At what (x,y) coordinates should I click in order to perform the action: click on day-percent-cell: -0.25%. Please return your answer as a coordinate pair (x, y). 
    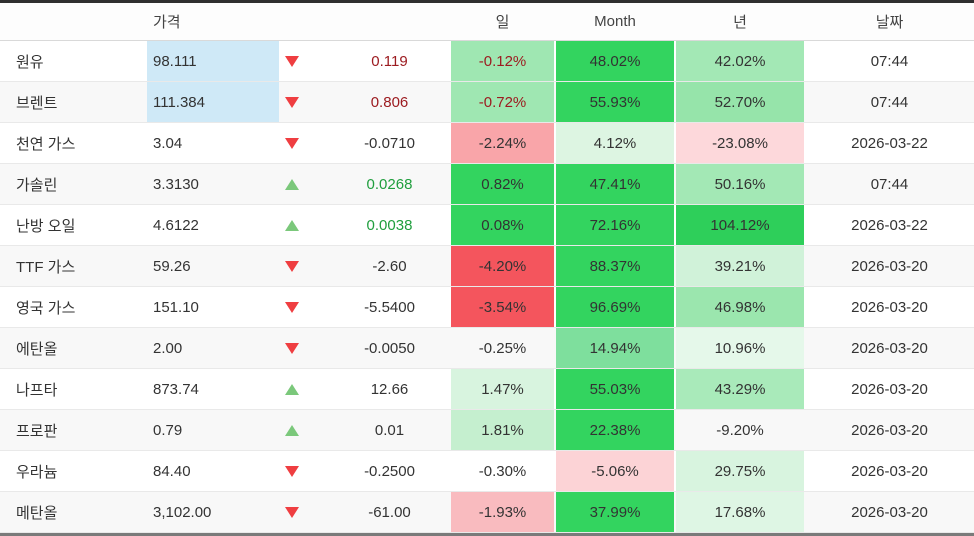
    Looking at the image, I should click on (502, 348).